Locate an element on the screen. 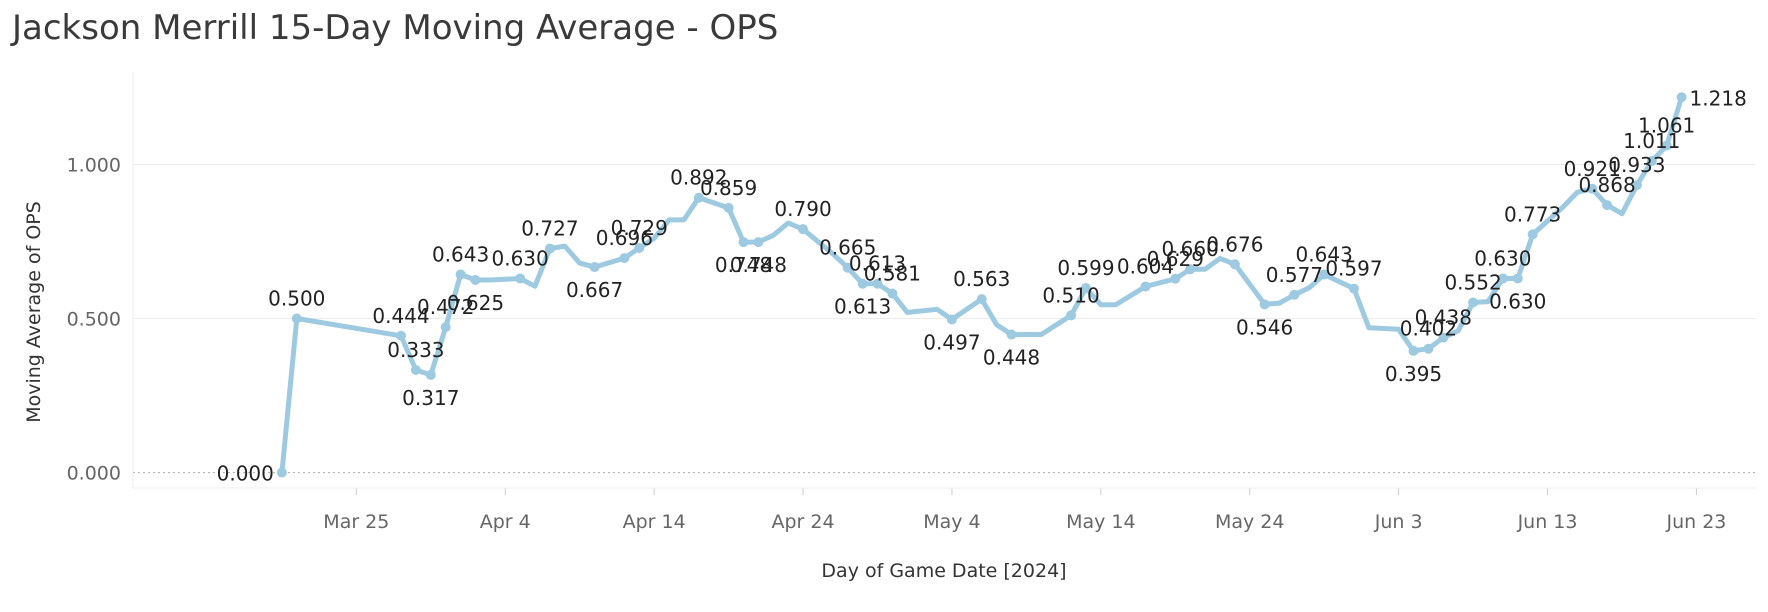 The width and height of the screenshot is (1768, 612). data-label: 0.773 is located at coordinates (1532, 214).